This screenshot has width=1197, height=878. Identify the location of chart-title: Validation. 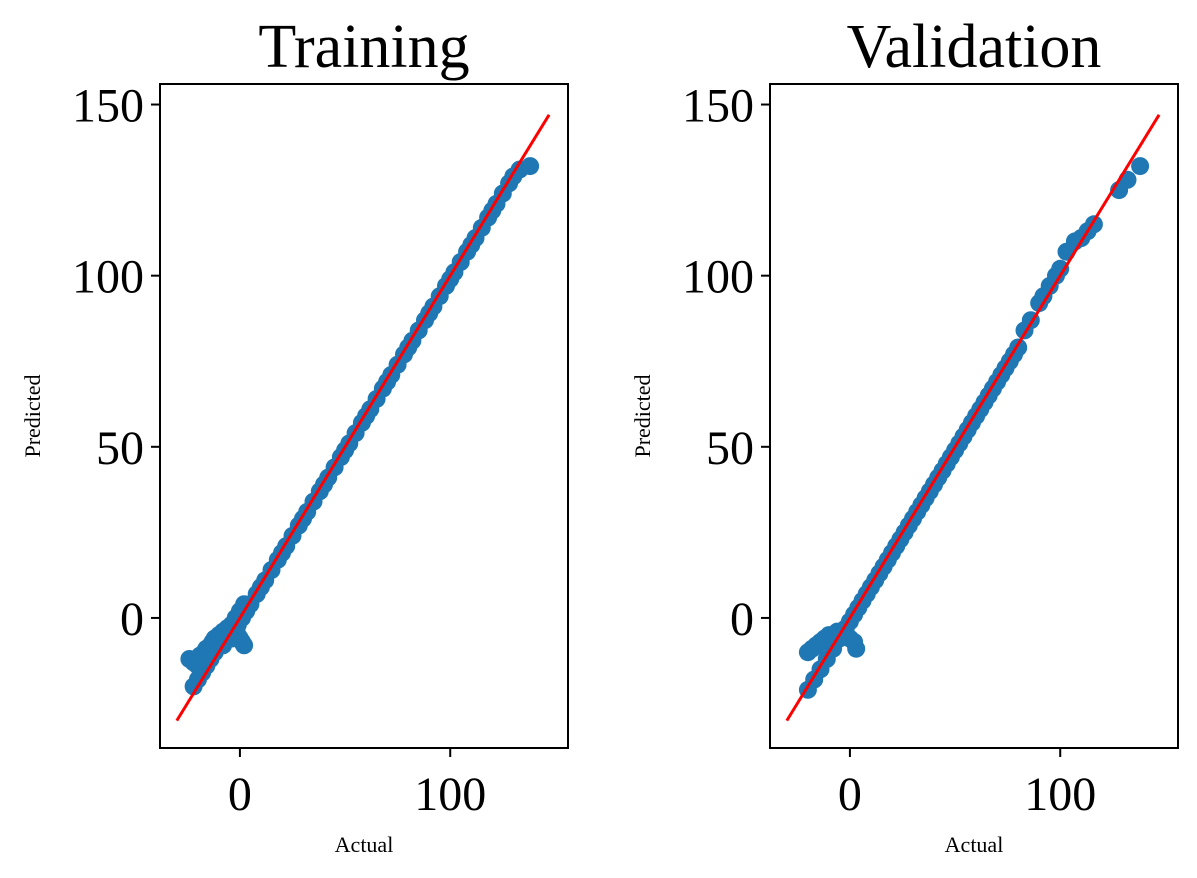
(974, 47).